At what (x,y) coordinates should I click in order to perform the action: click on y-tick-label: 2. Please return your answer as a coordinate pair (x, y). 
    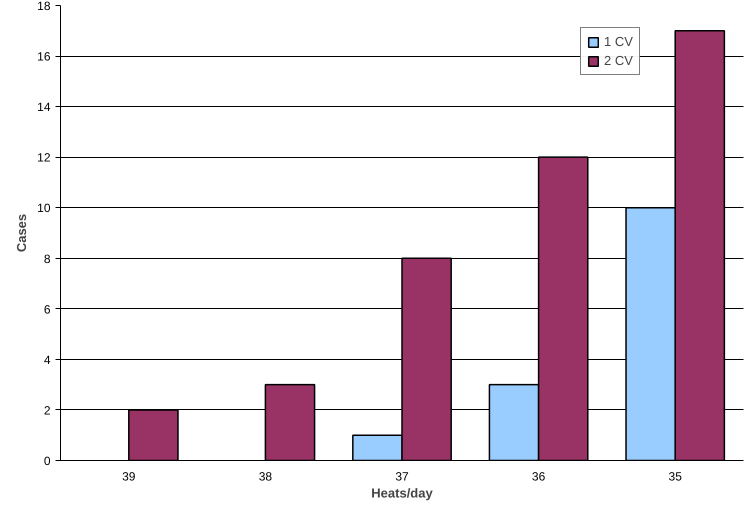
    Looking at the image, I should click on (47, 410).